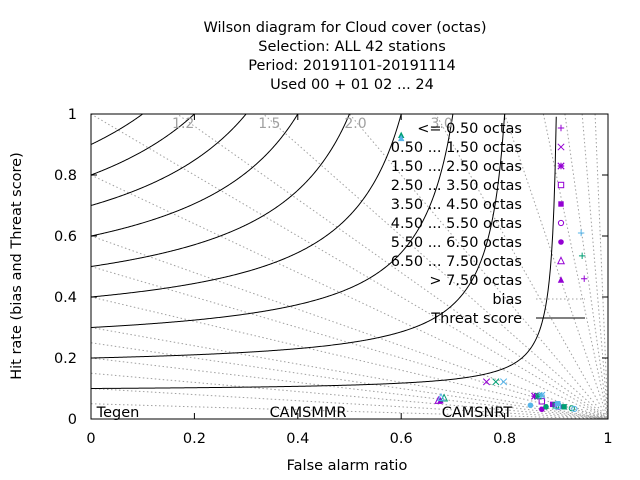  I want to click on bias-label: 2.0, so click(355, 124).